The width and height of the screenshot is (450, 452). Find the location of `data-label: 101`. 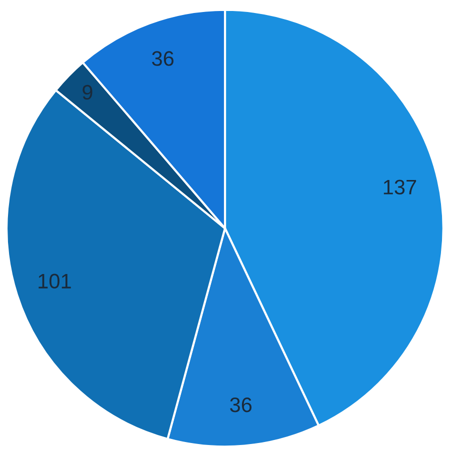

data-label: 101 is located at coordinates (54, 281).